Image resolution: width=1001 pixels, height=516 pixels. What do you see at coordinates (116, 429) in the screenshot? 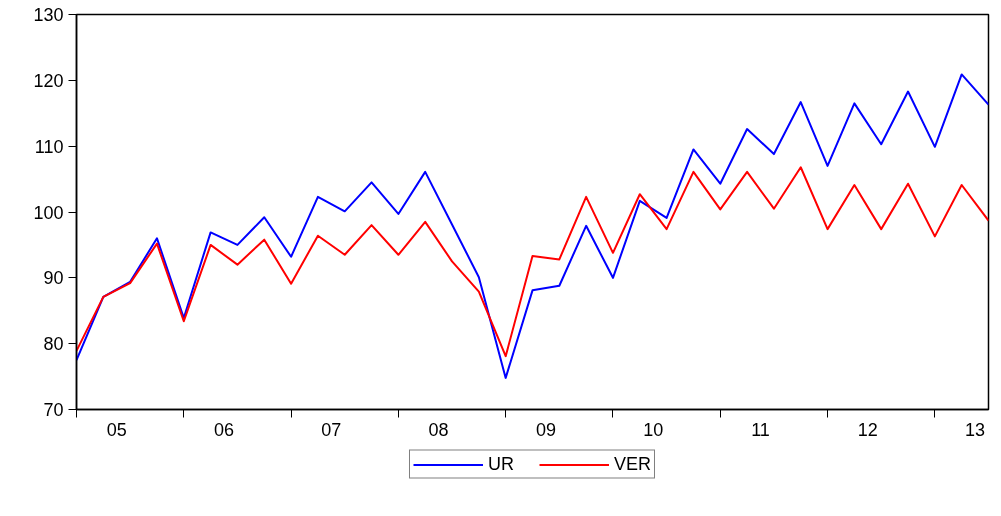
I see `x-tick-label: 05` at bounding box center [116, 429].